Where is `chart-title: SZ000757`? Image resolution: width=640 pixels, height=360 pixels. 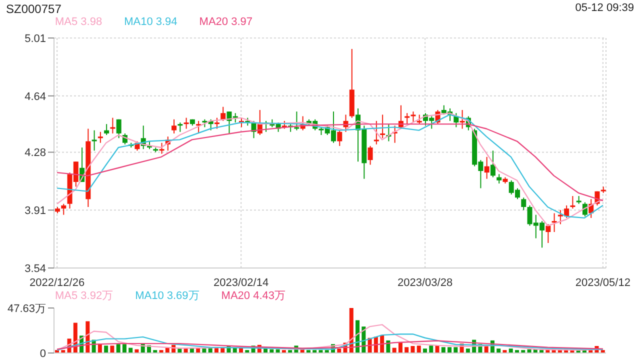
chart-title: SZ000757 is located at coordinates (34, 9).